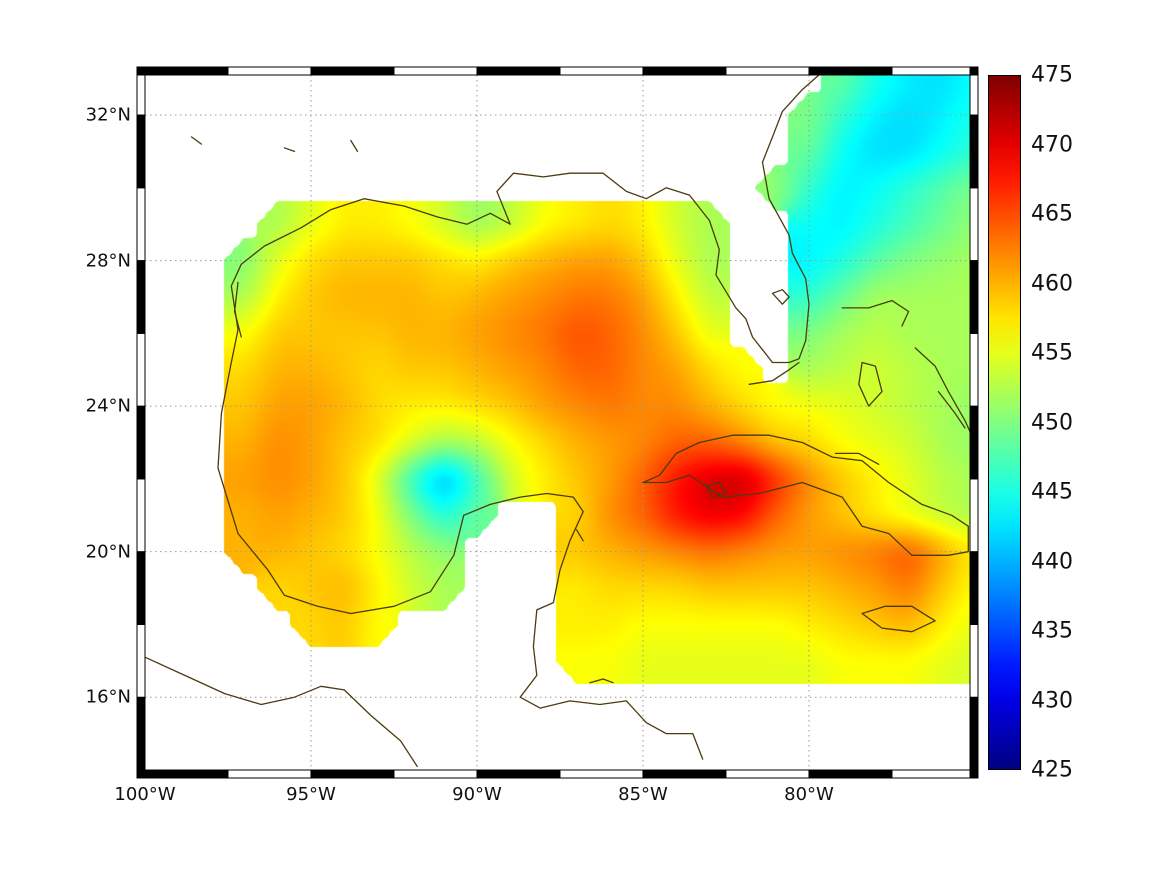  What do you see at coordinates (108, 406) in the screenshot?
I see `y-tick-label: 24°N` at bounding box center [108, 406].